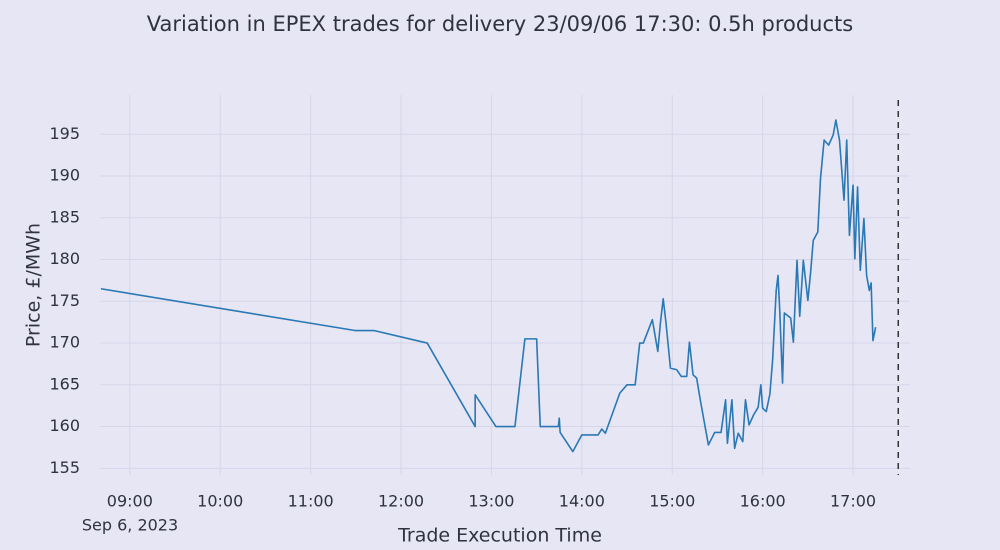  I want to click on x-tick-label: 09:00, so click(130, 501).